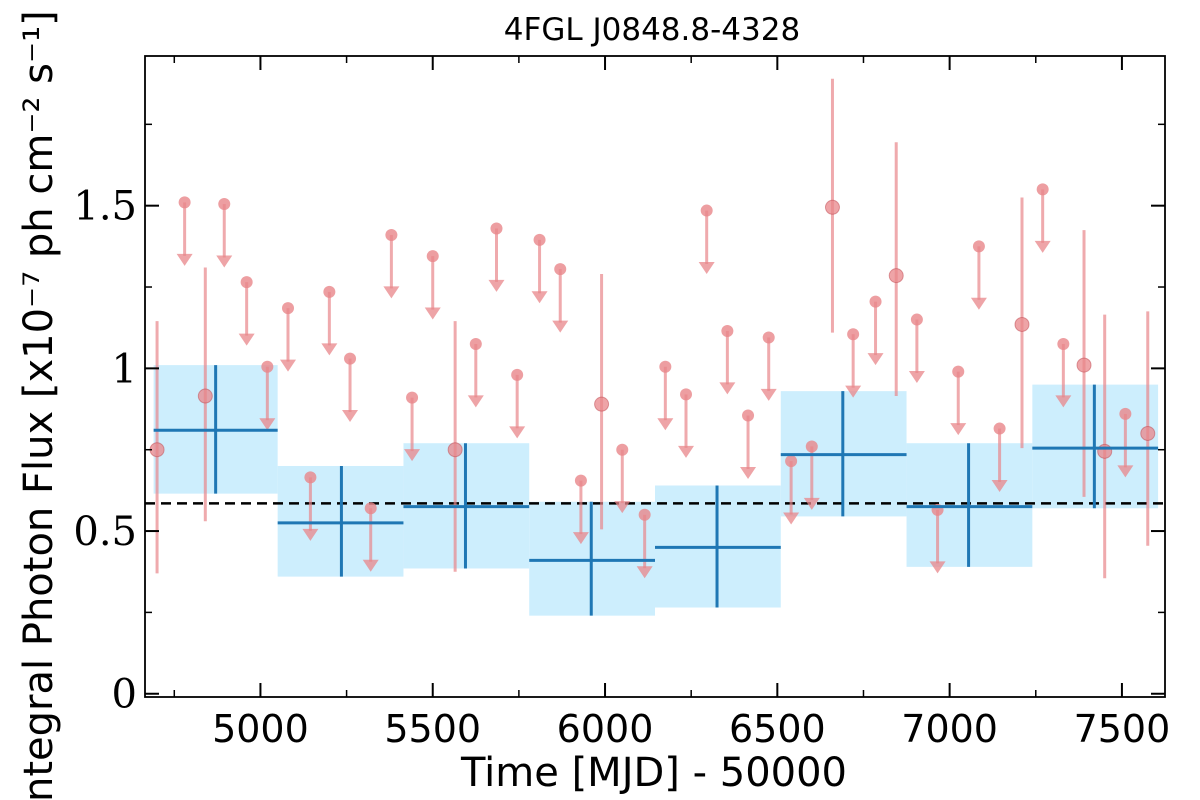  I want to click on x-tick-label: 7500, so click(1122, 729).